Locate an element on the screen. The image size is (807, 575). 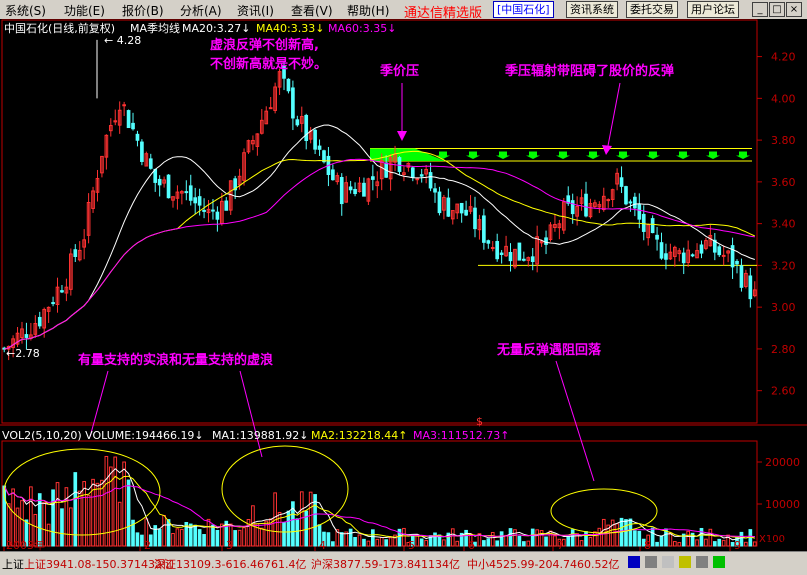
menu-help: 帮助(H) is located at coordinates (368, 11).